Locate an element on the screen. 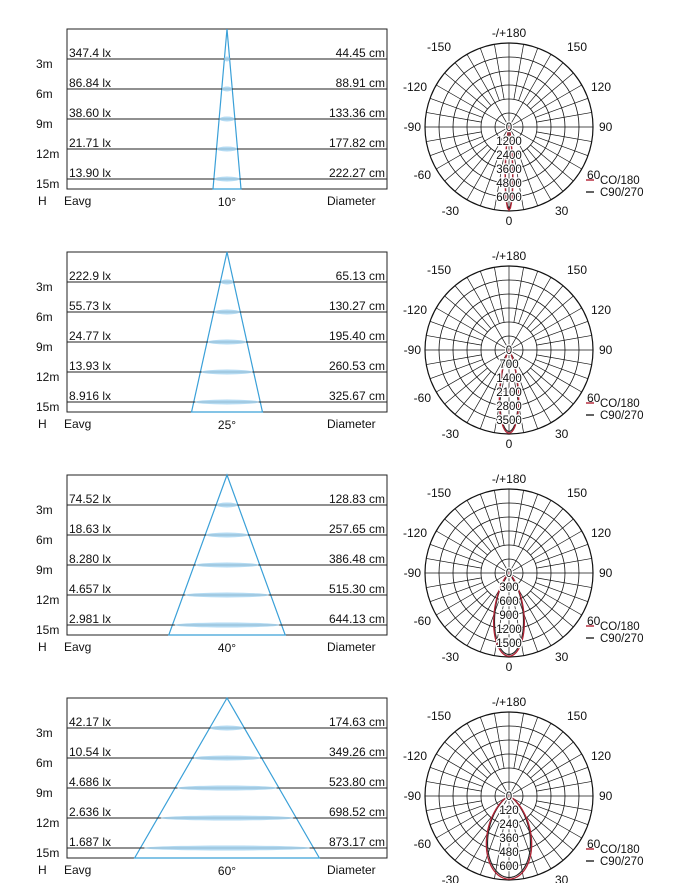 The width and height of the screenshot is (674, 888). polar-radial-label: 300 is located at coordinates (508, 588).